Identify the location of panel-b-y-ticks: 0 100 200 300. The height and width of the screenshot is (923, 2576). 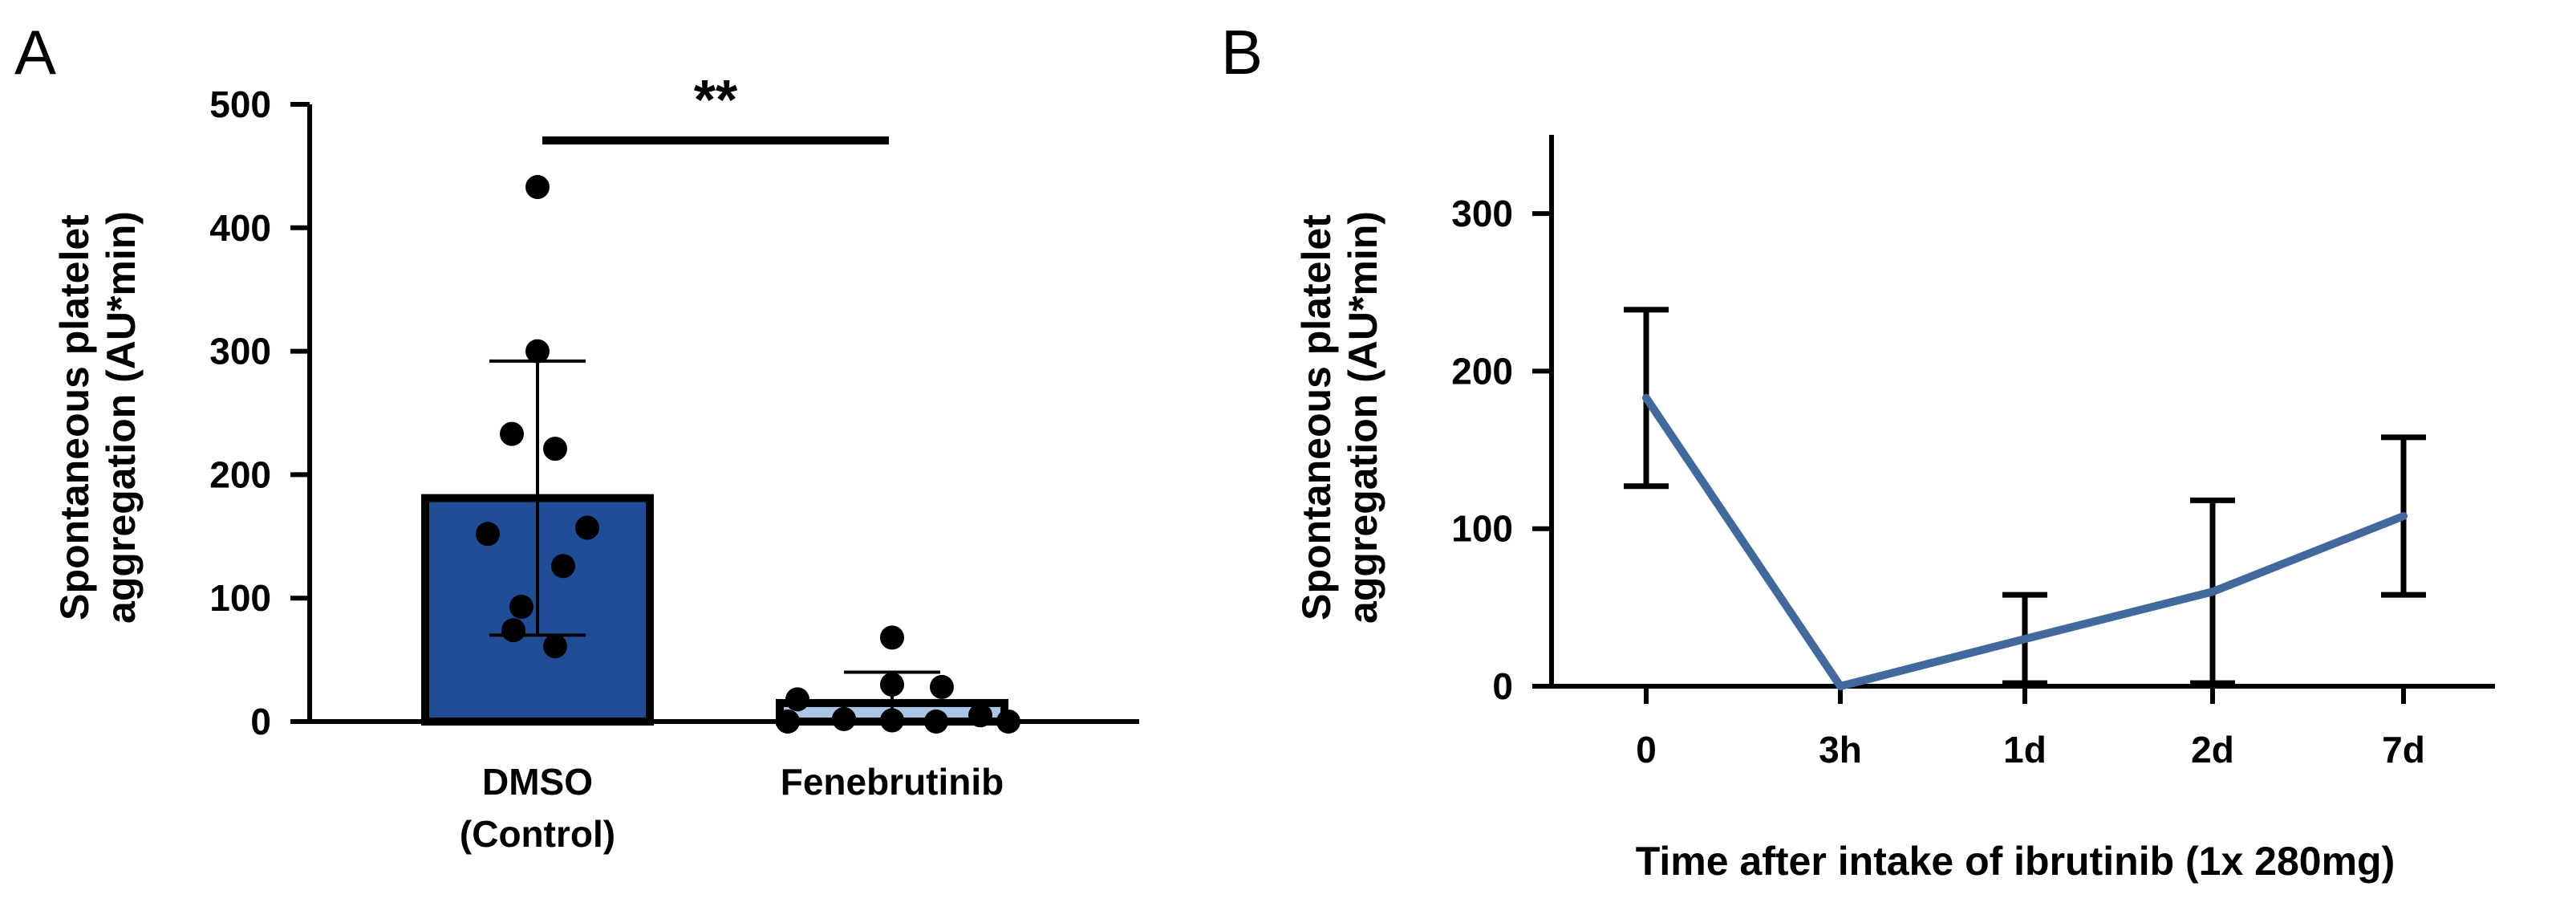
(1501, 450).